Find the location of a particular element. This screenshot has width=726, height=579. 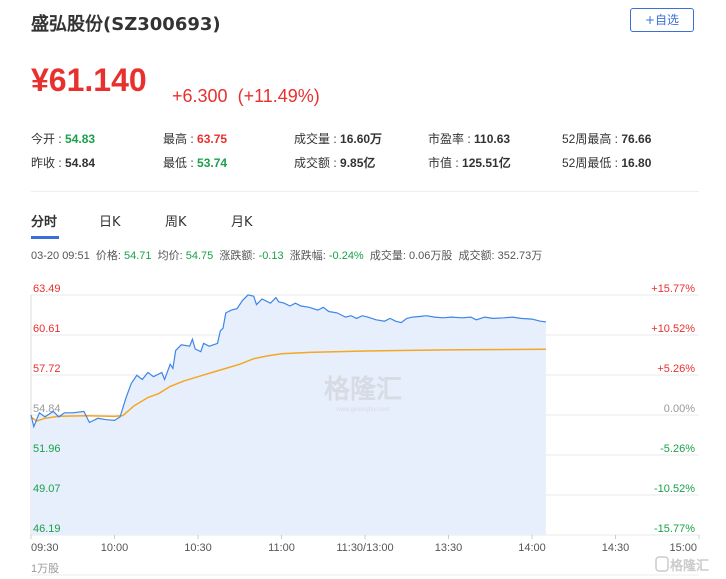

stat-value: 9.85亿 is located at coordinates (358, 163).